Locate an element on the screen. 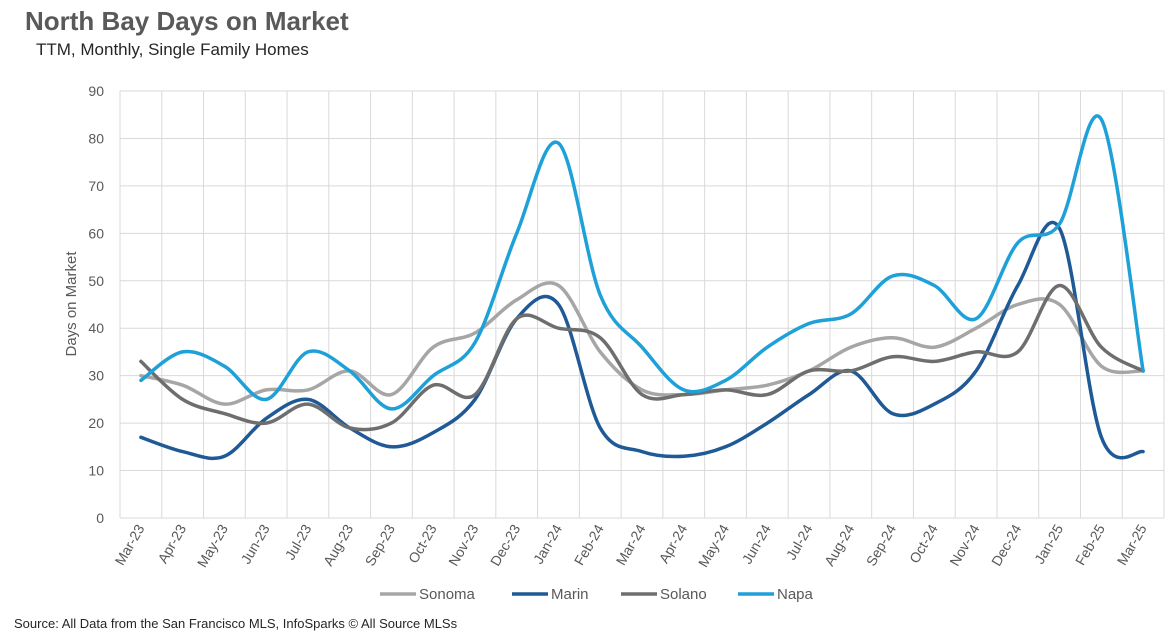 Image resolution: width=1174 pixels, height=642 pixels. x-tick-label: Sep-23 is located at coordinates (380, 544).